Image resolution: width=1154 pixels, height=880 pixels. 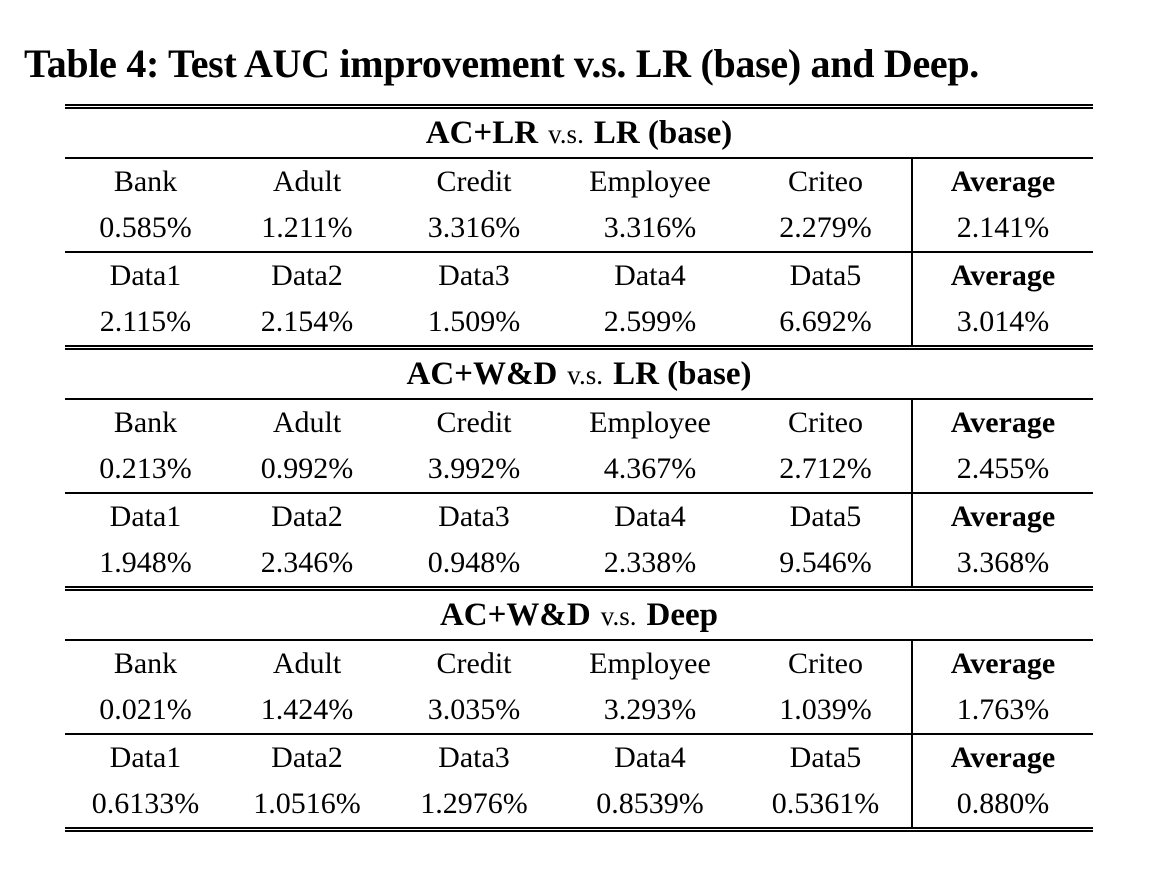 I want to click on value-cell: 6.692%, so click(x=825, y=321).